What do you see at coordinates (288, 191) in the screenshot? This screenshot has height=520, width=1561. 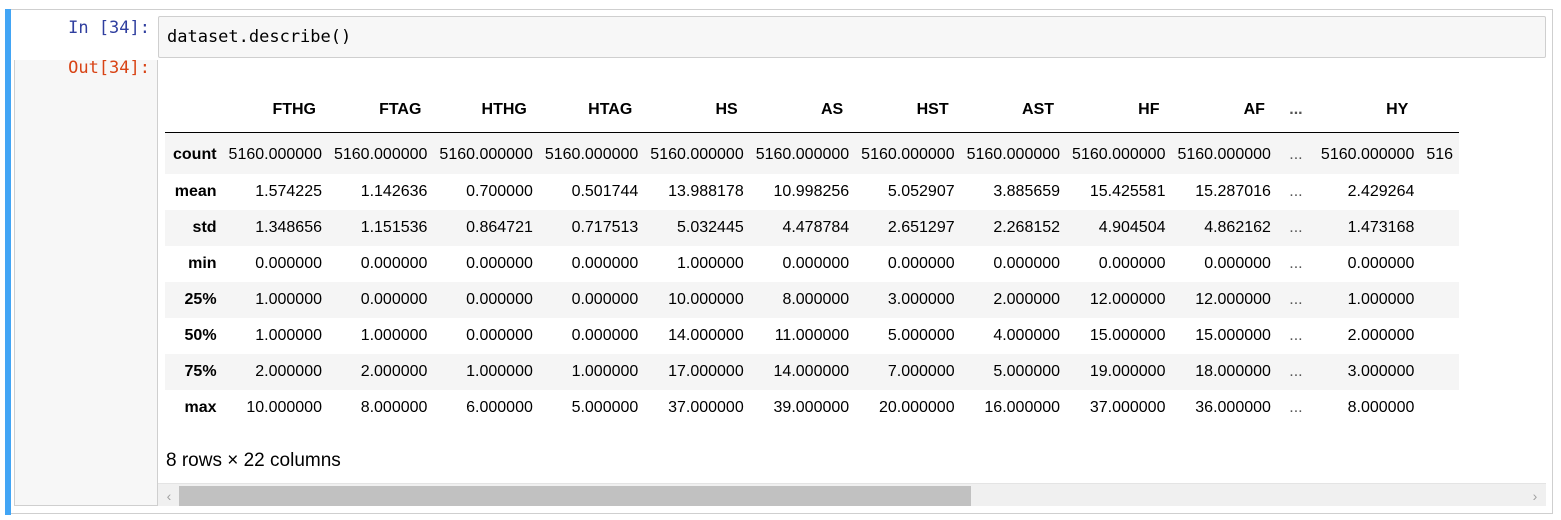 I see `table-cell: 1.574225` at bounding box center [288, 191].